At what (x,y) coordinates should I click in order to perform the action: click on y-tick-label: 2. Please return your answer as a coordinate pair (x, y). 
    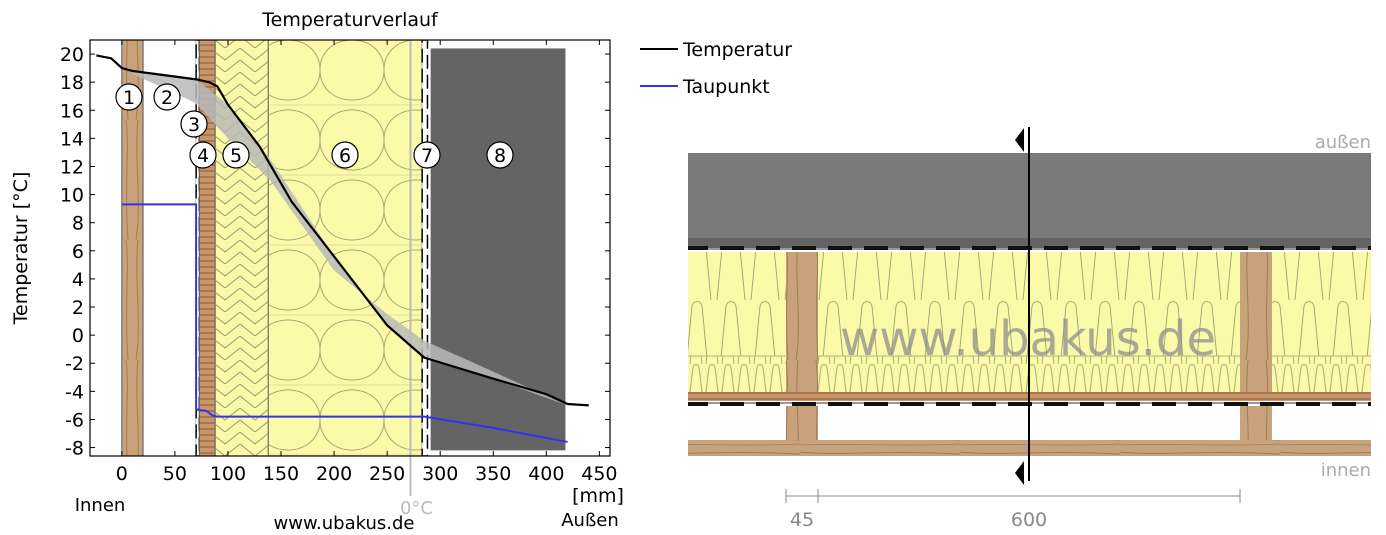
    Looking at the image, I should click on (78, 308).